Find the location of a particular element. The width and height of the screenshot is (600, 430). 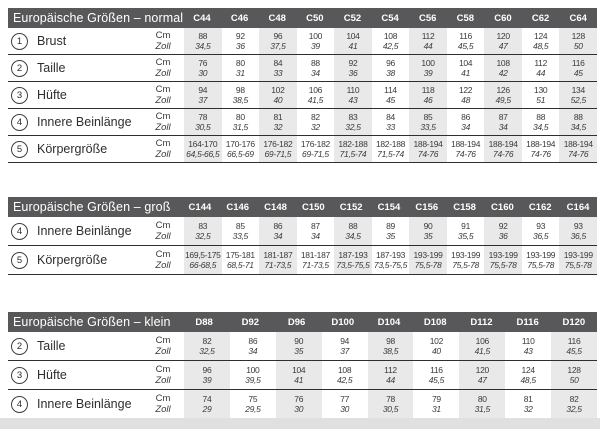

value-cell: 88 34,5 is located at coordinates (578, 122).